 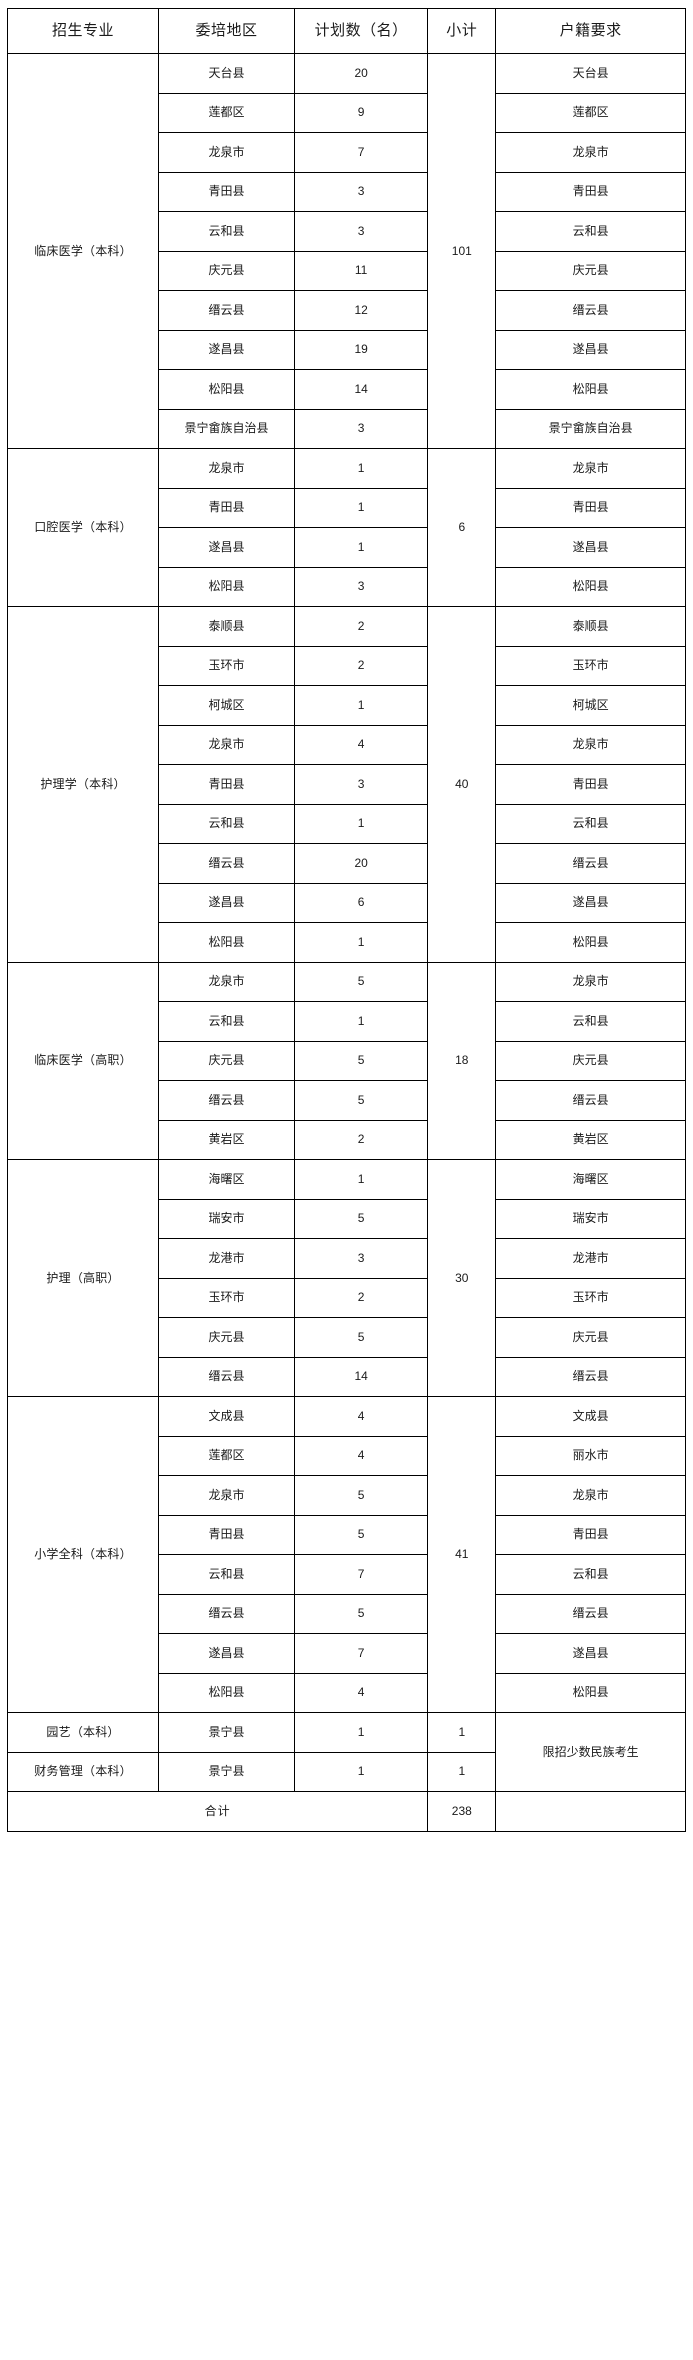 I want to click on major-name-cell: 小学全科（本科）, so click(x=83, y=1554).